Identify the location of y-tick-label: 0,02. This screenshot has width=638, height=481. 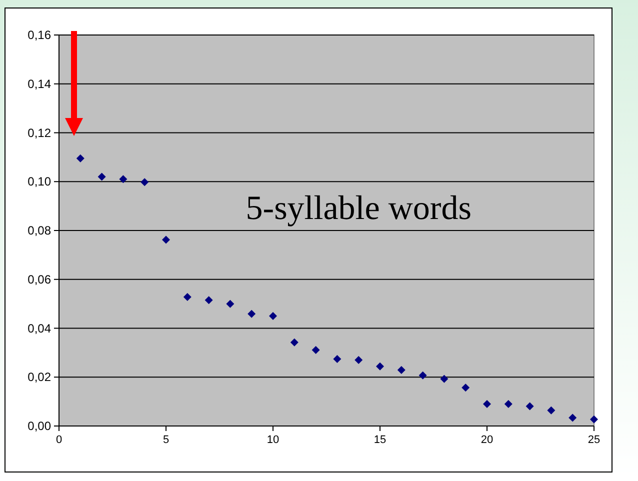
(40, 377).